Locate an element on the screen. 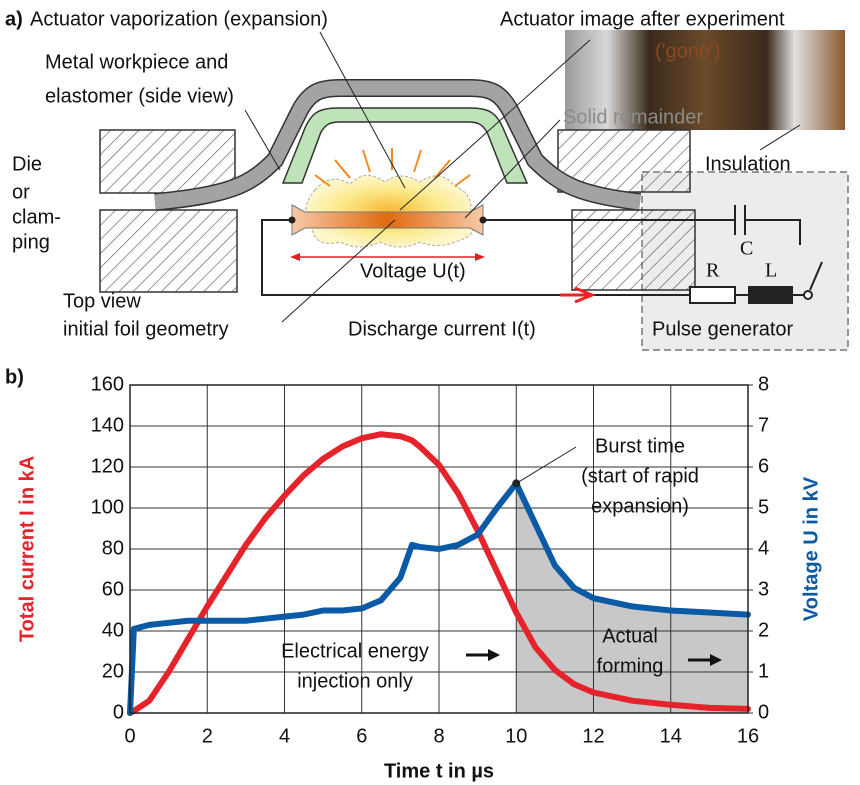 This screenshot has width=860, height=785. label: Top view is located at coordinates (102, 301).